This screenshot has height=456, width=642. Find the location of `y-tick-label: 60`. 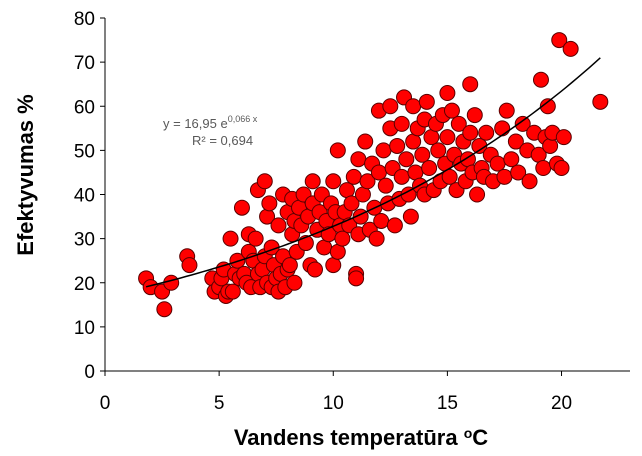

y-tick-label: 60 is located at coordinates (84, 107).